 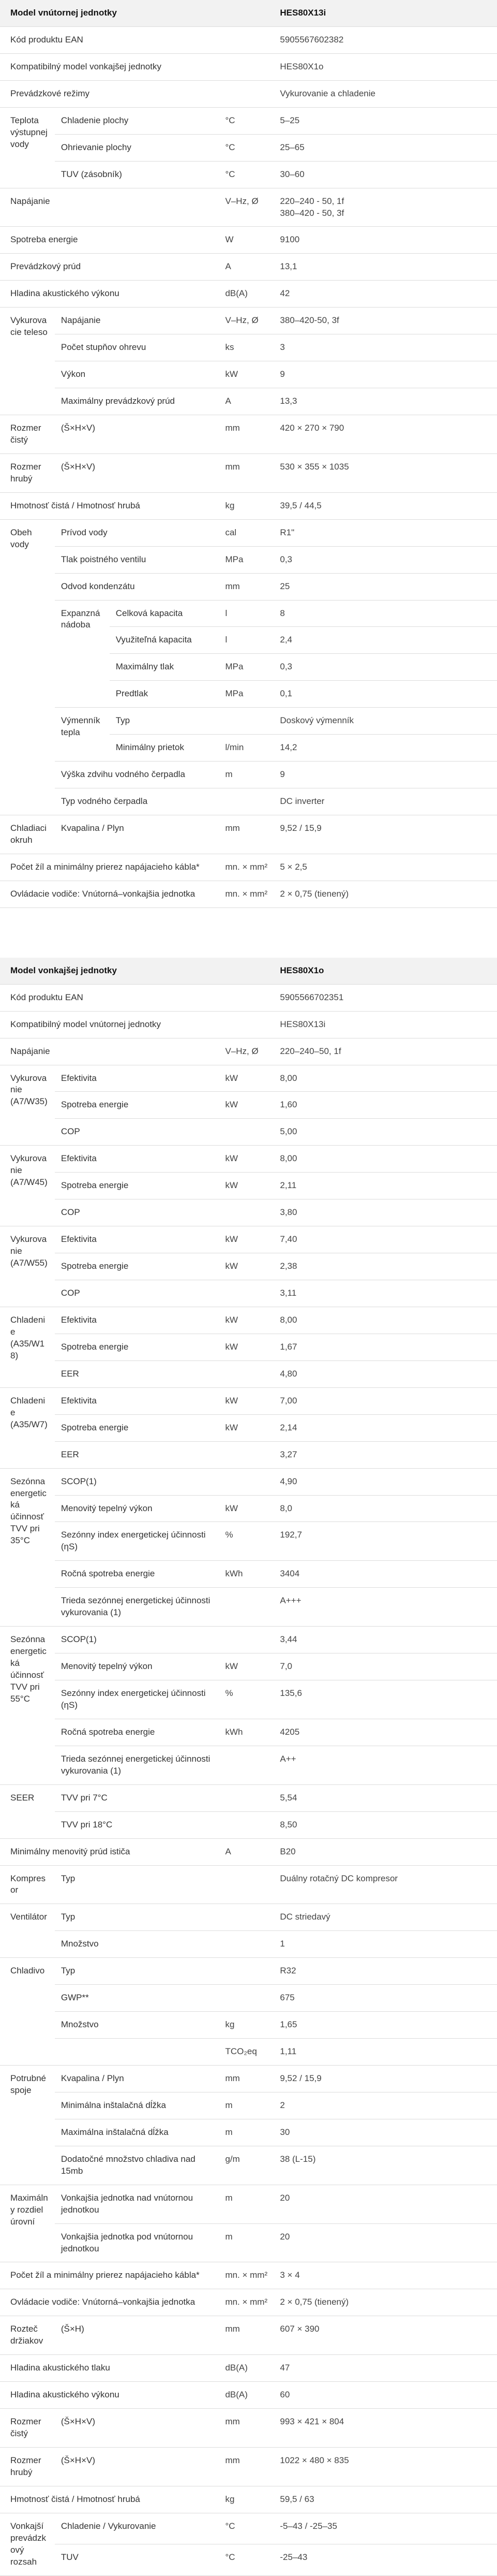 I want to click on spec-row: Maximálna inštalačná dĺžka m 30, so click(x=249, y=2133).